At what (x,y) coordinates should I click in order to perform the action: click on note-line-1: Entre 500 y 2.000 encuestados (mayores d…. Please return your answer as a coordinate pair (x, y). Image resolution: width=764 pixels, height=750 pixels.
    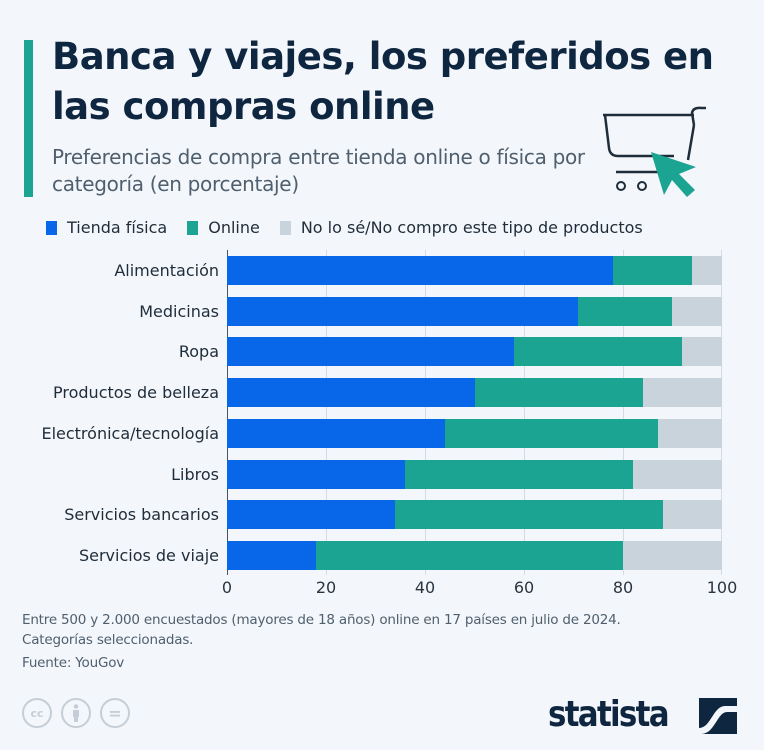
    Looking at the image, I should click on (321, 620).